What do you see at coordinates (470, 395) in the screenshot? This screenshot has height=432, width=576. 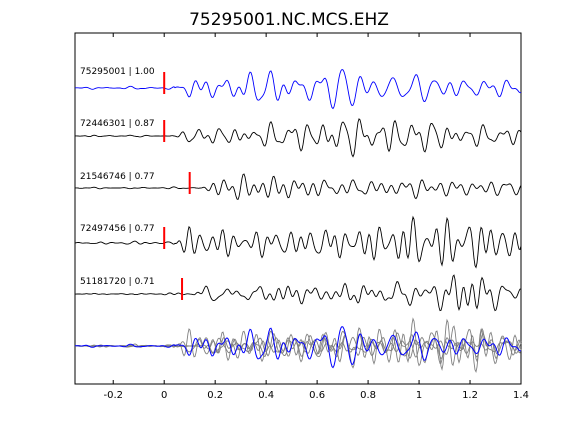 I see `x-tick-label-7: 1.2` at bounding box center [470, 395].